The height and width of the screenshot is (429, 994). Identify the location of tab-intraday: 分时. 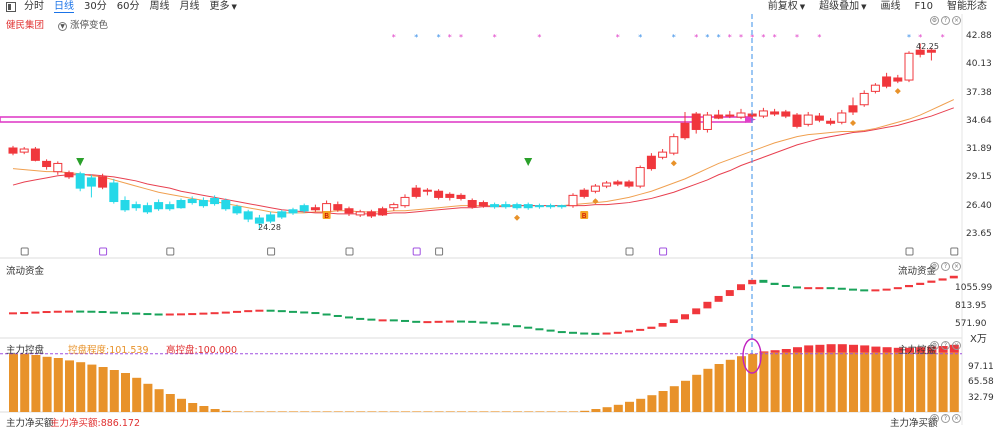
(34, 6).